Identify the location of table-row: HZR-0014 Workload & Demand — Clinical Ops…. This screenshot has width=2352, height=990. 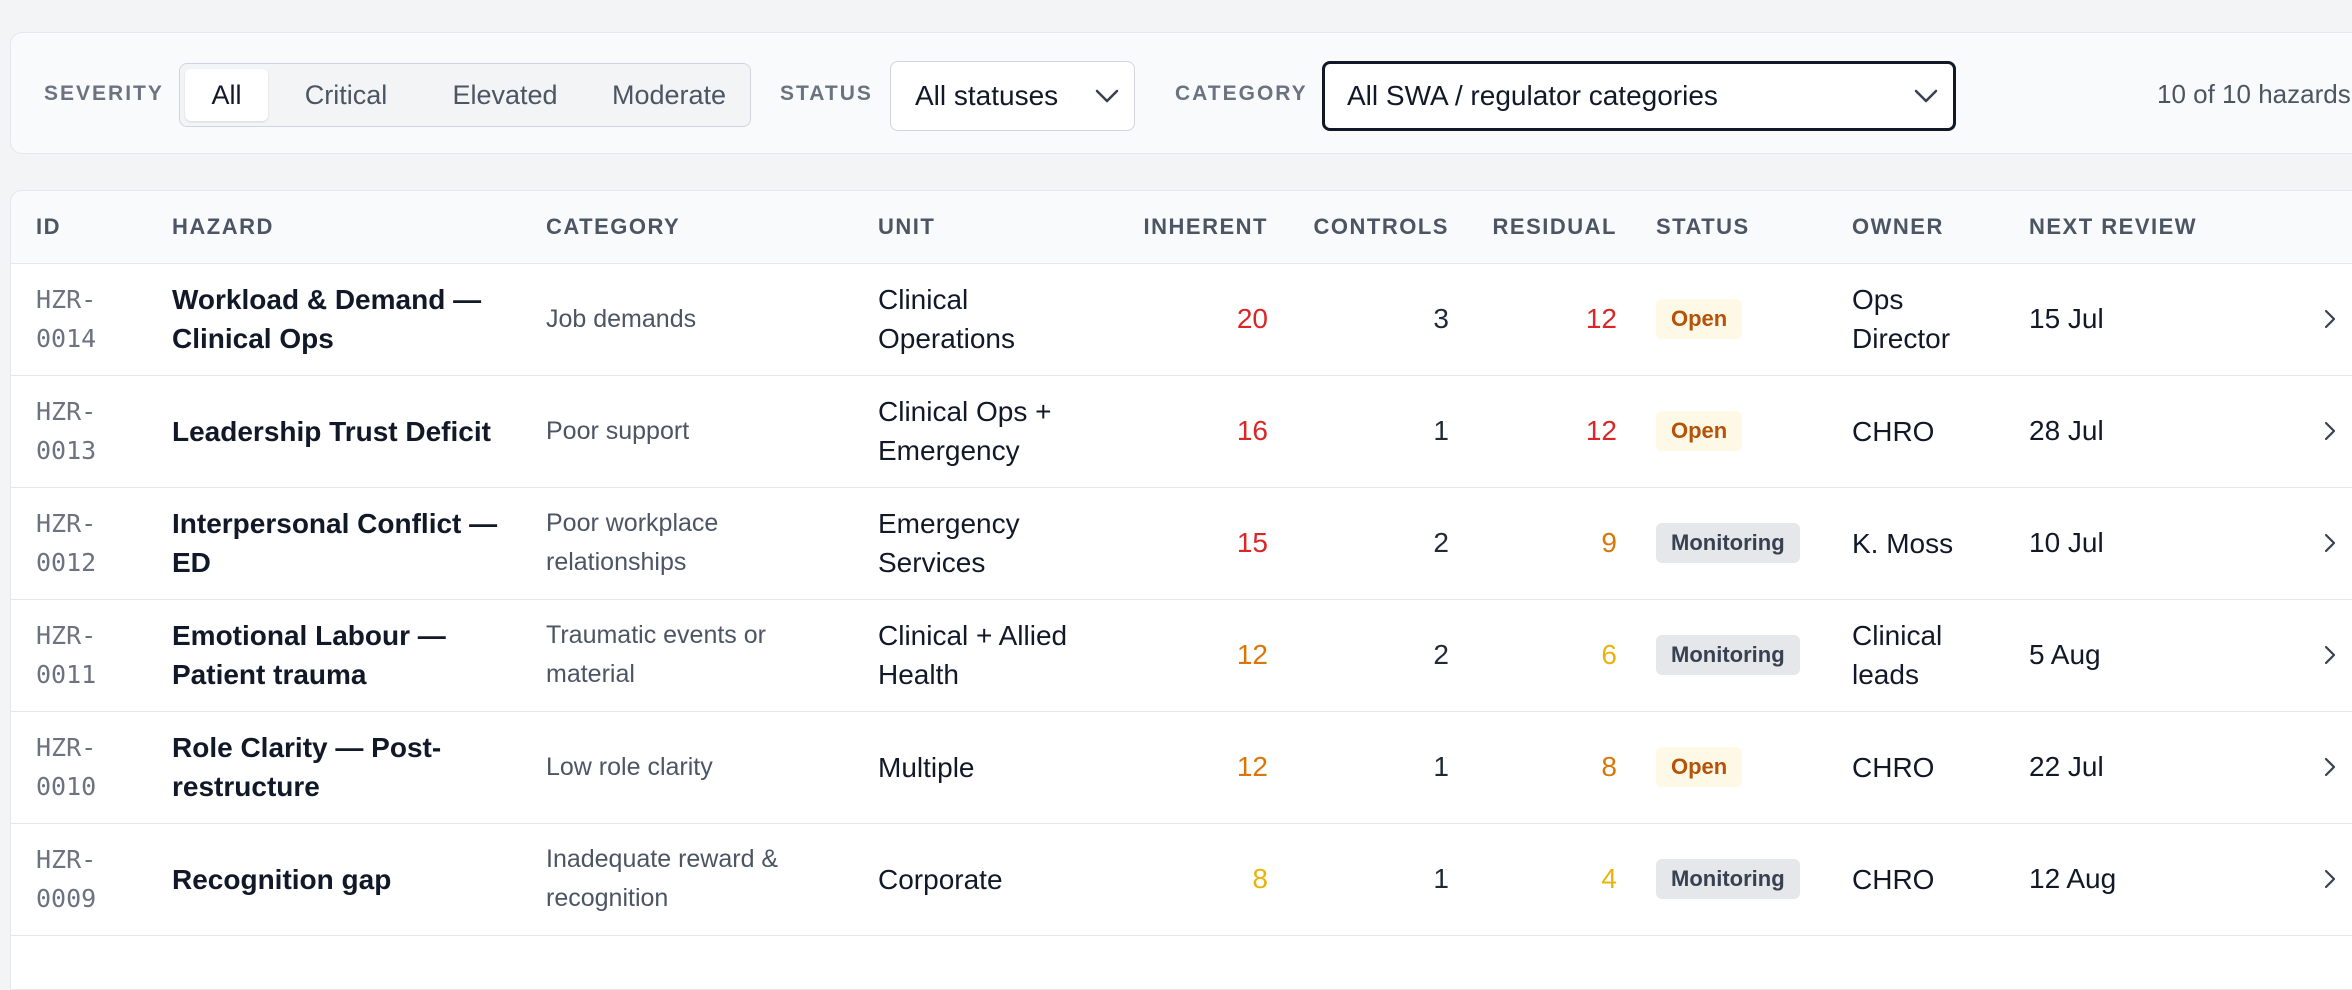
(1181, 319).